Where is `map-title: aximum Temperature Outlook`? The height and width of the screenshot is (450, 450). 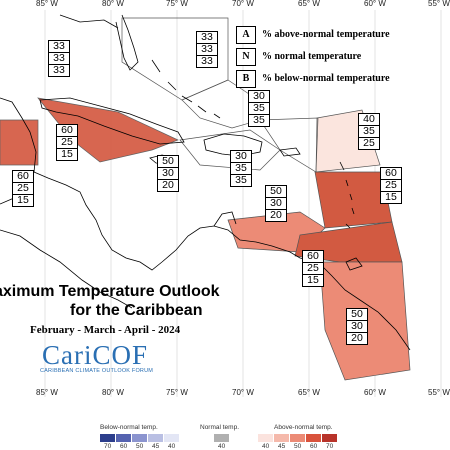
map-title: aximum Temperature Outlook is located at coordinates (110, 291).